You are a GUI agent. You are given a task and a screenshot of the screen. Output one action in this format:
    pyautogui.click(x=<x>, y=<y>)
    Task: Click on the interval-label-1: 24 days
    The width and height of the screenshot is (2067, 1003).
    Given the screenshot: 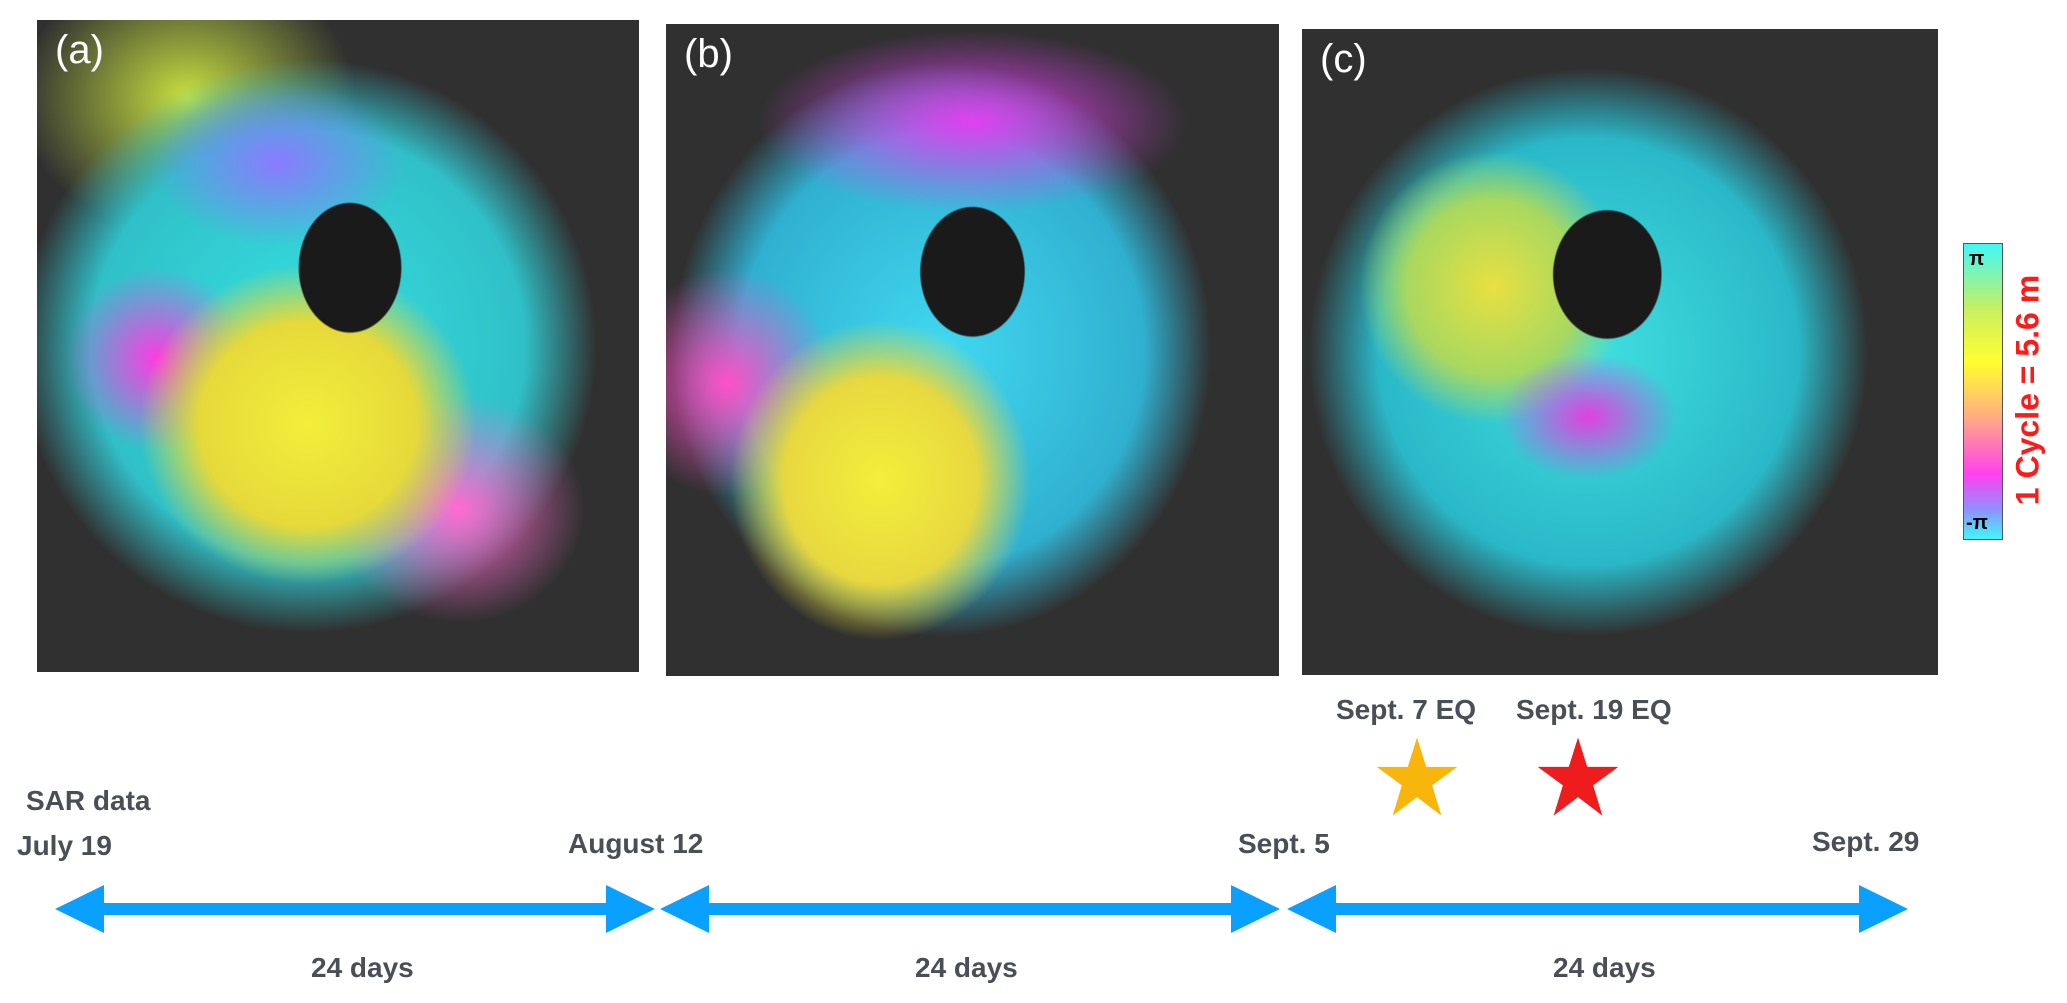 What is the action you would take?
    pyautogui.click(x=362, y=967)
    